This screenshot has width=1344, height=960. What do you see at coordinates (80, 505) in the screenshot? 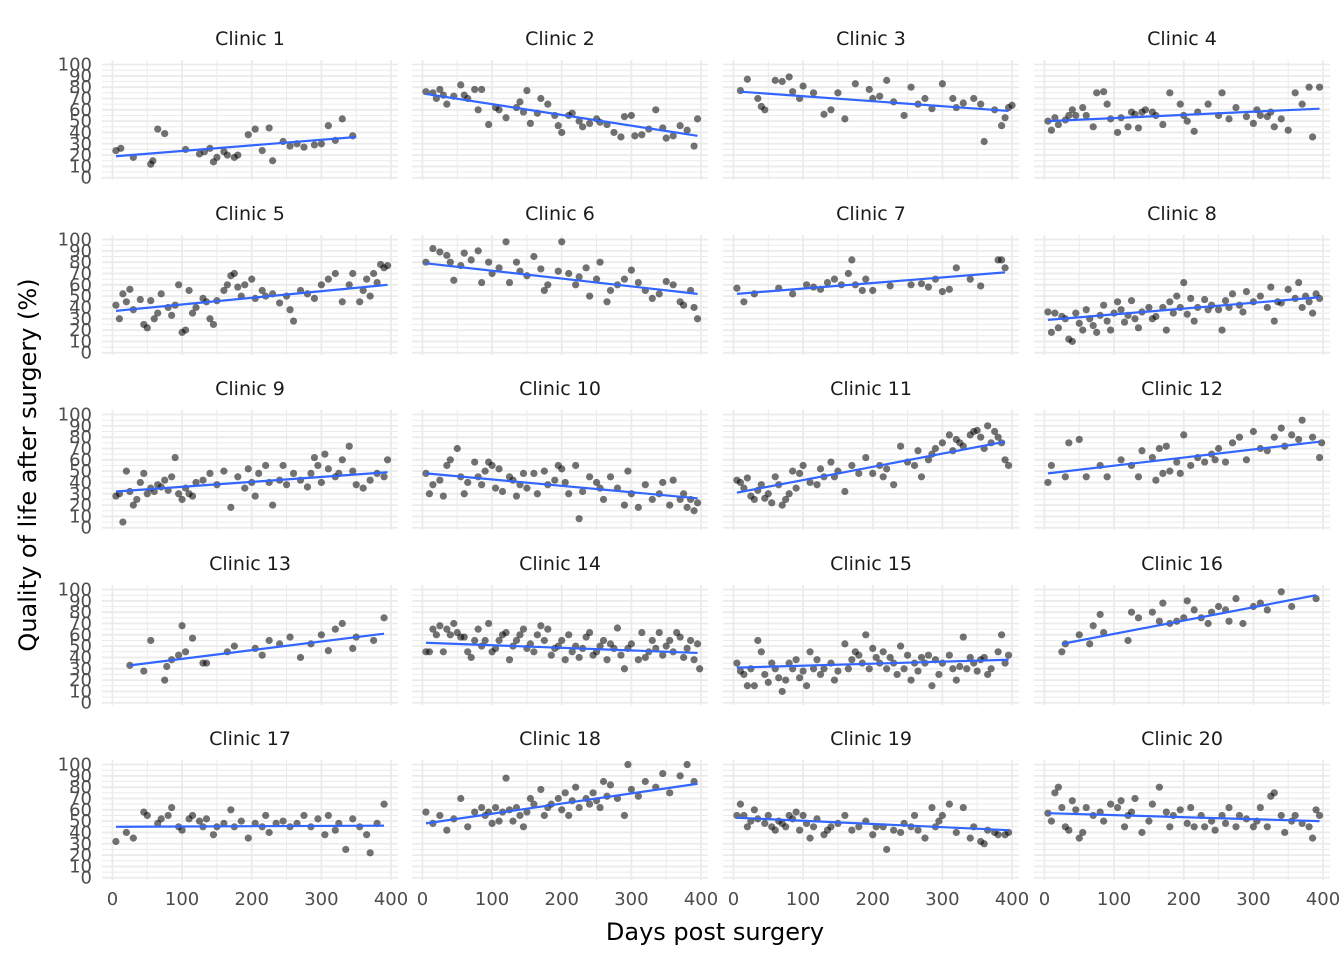
I see `y-tick-label: 20` at bounding box center [80, 505].